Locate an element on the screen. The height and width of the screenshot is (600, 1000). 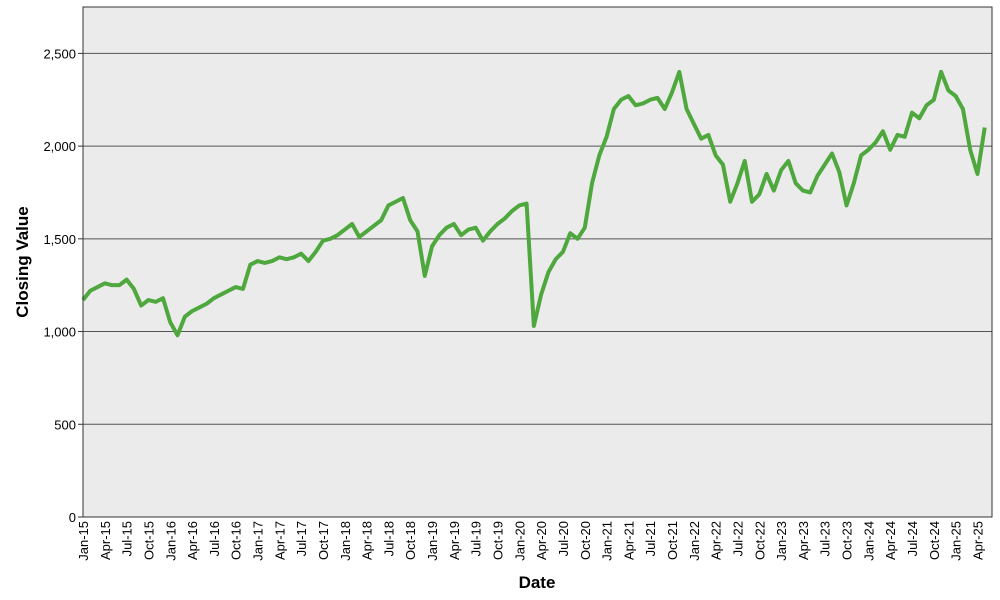
x-tick-label: Oct-20 is located at coordinates (585, 540).